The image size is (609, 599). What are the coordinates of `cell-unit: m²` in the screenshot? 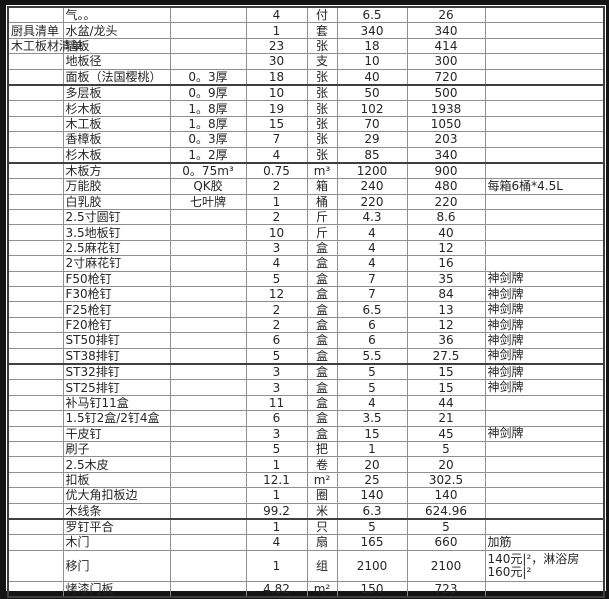 It's located at (322, 589).